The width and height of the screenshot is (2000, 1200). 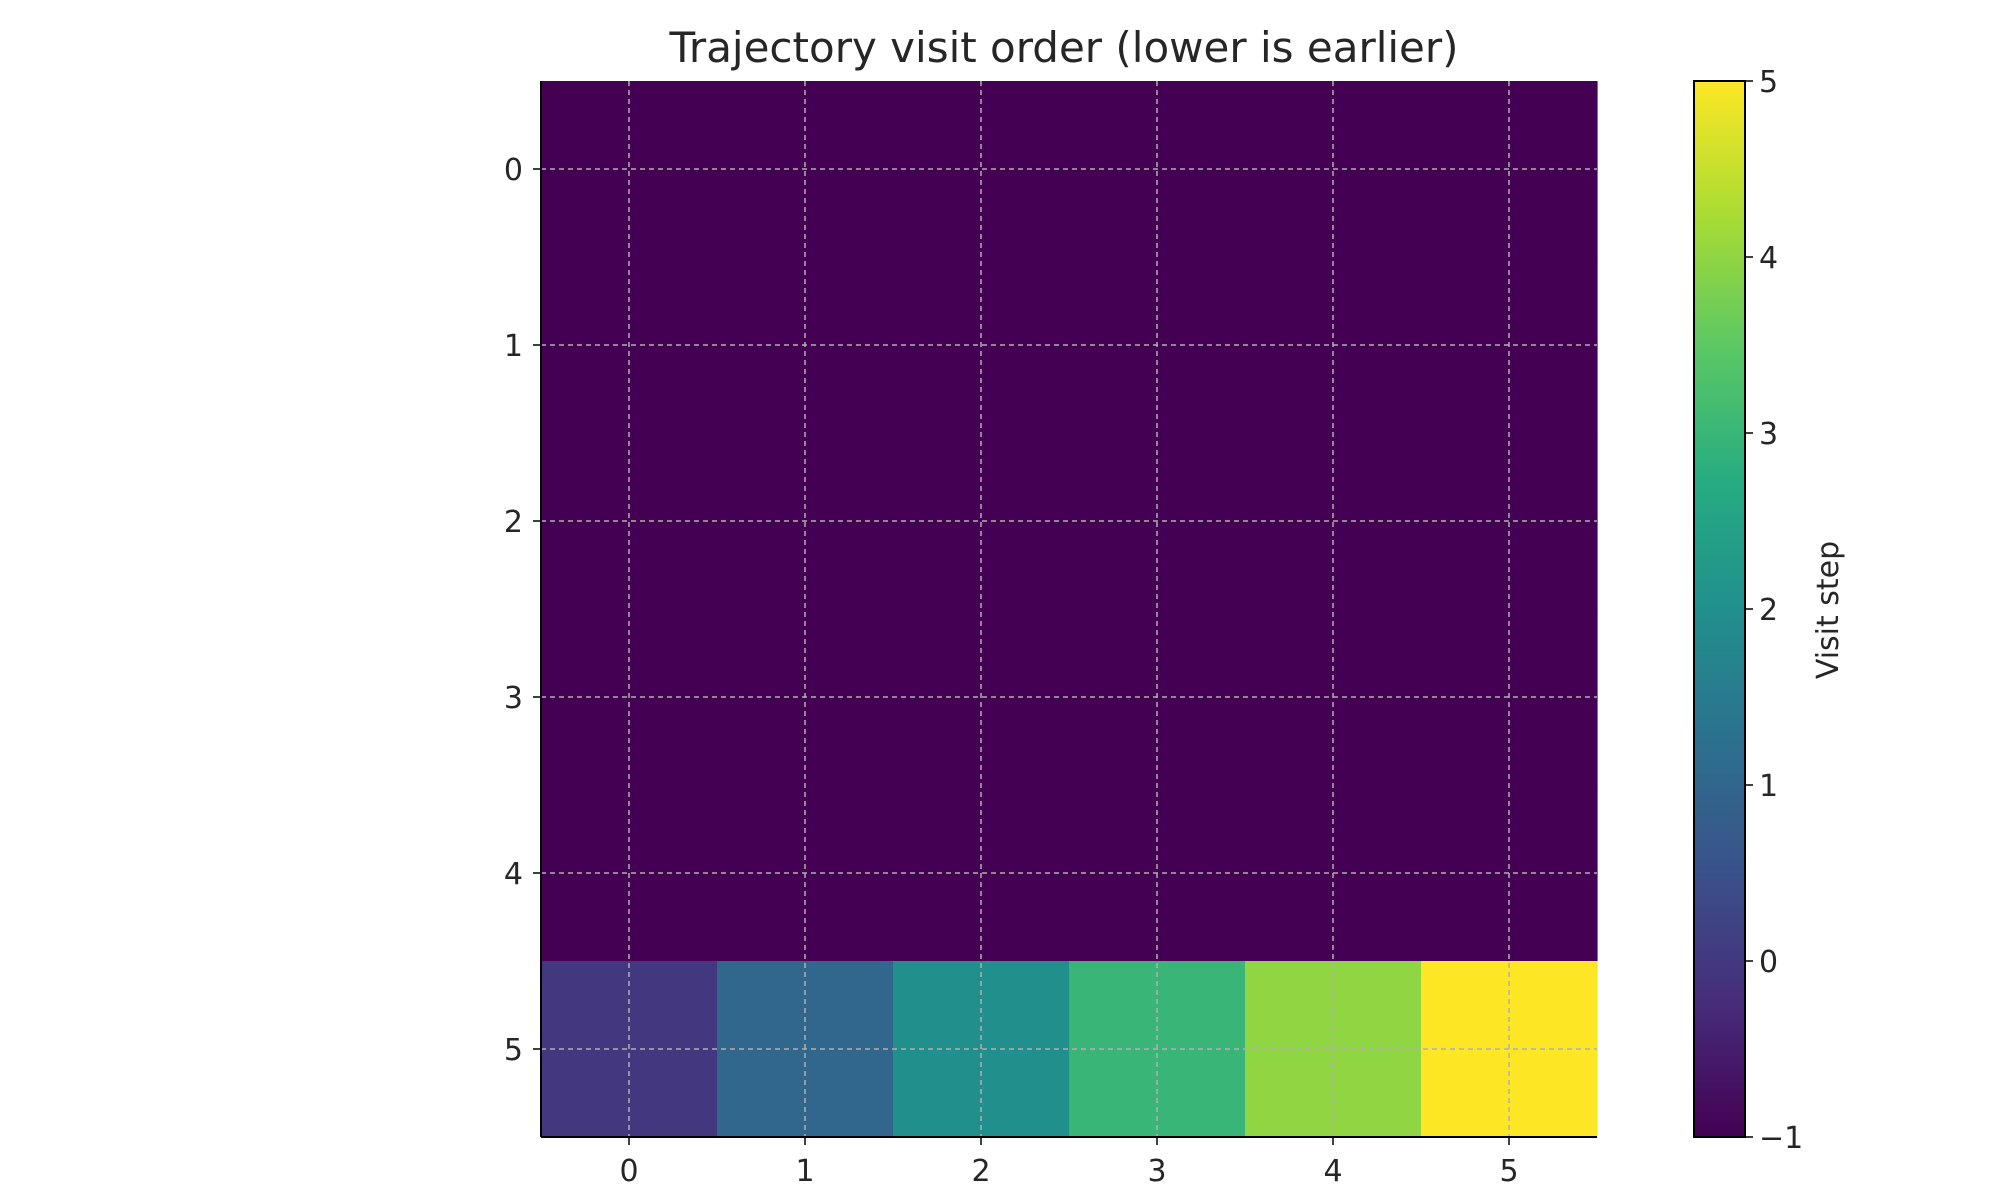 I want to click on colorbar-label: Visit step, so click(x=1828, y=610).